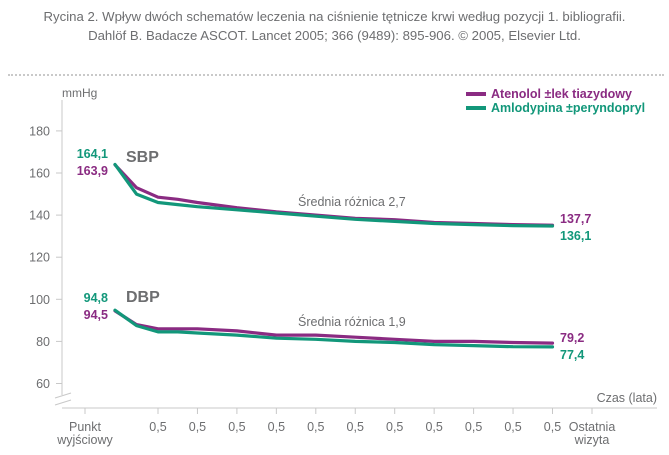 This screenshot has width=669, height=455. I want to click on y-axis-unit-label: mmHg, so click(79, 93).